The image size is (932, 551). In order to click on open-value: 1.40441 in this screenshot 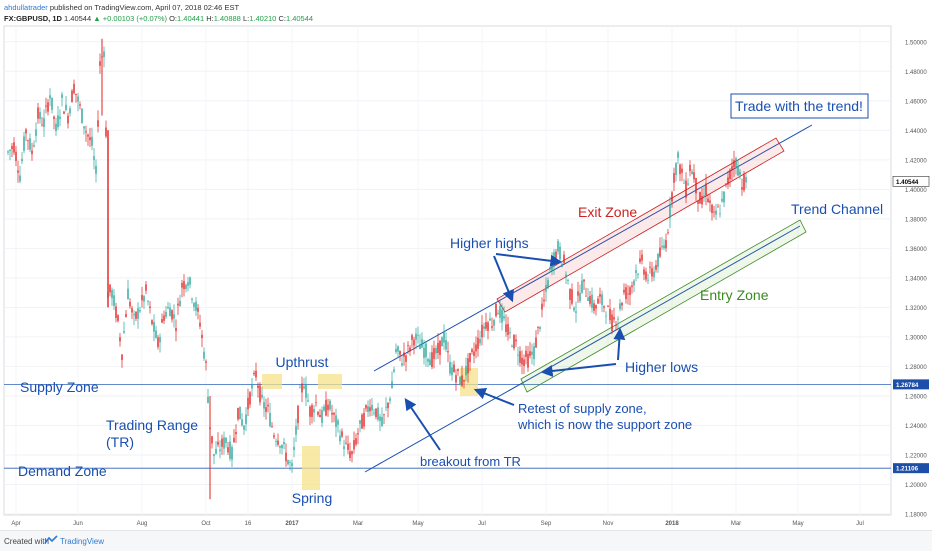, I will do `click(191, 18)`.